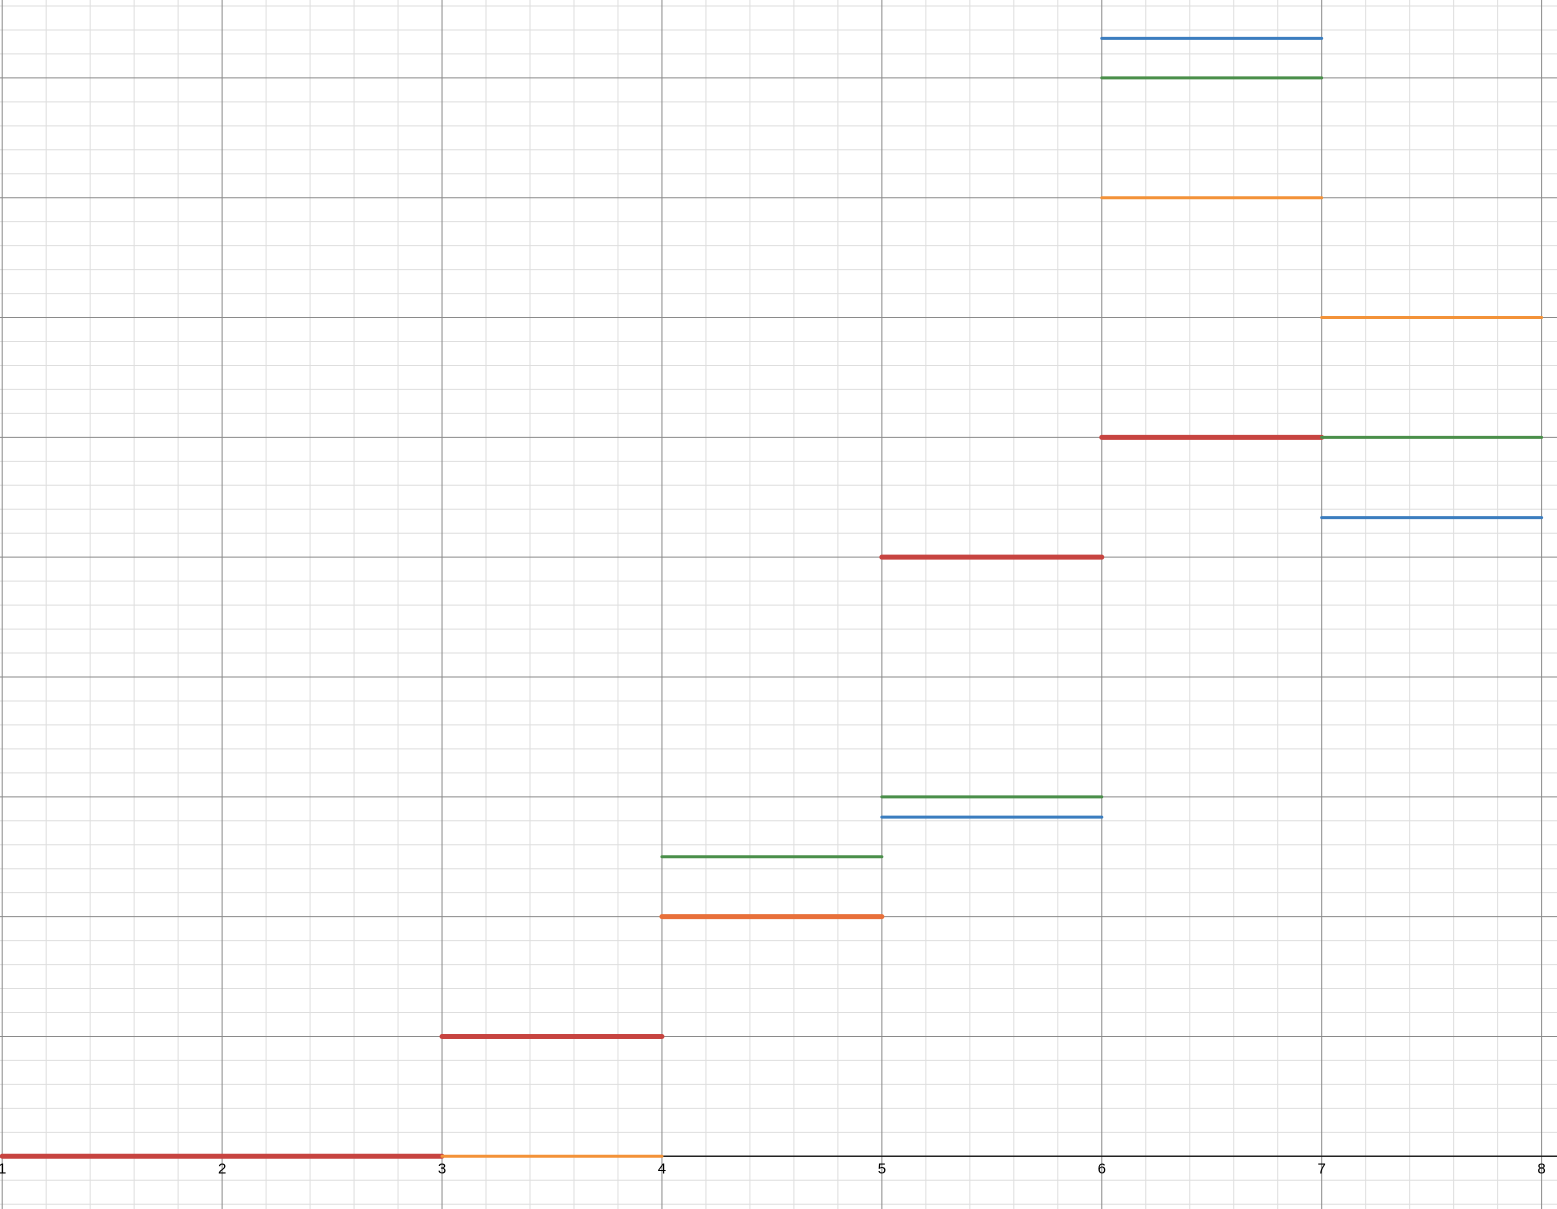  I want to click on x-tick-label: 5, so click(882, 1168).